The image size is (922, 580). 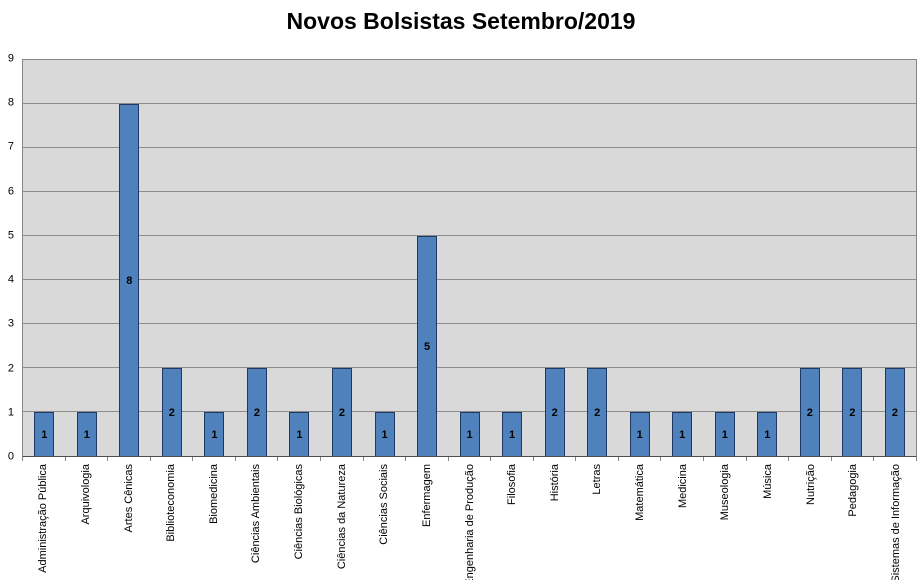 I want to click on bar: 8, so click(x=129, y=280).